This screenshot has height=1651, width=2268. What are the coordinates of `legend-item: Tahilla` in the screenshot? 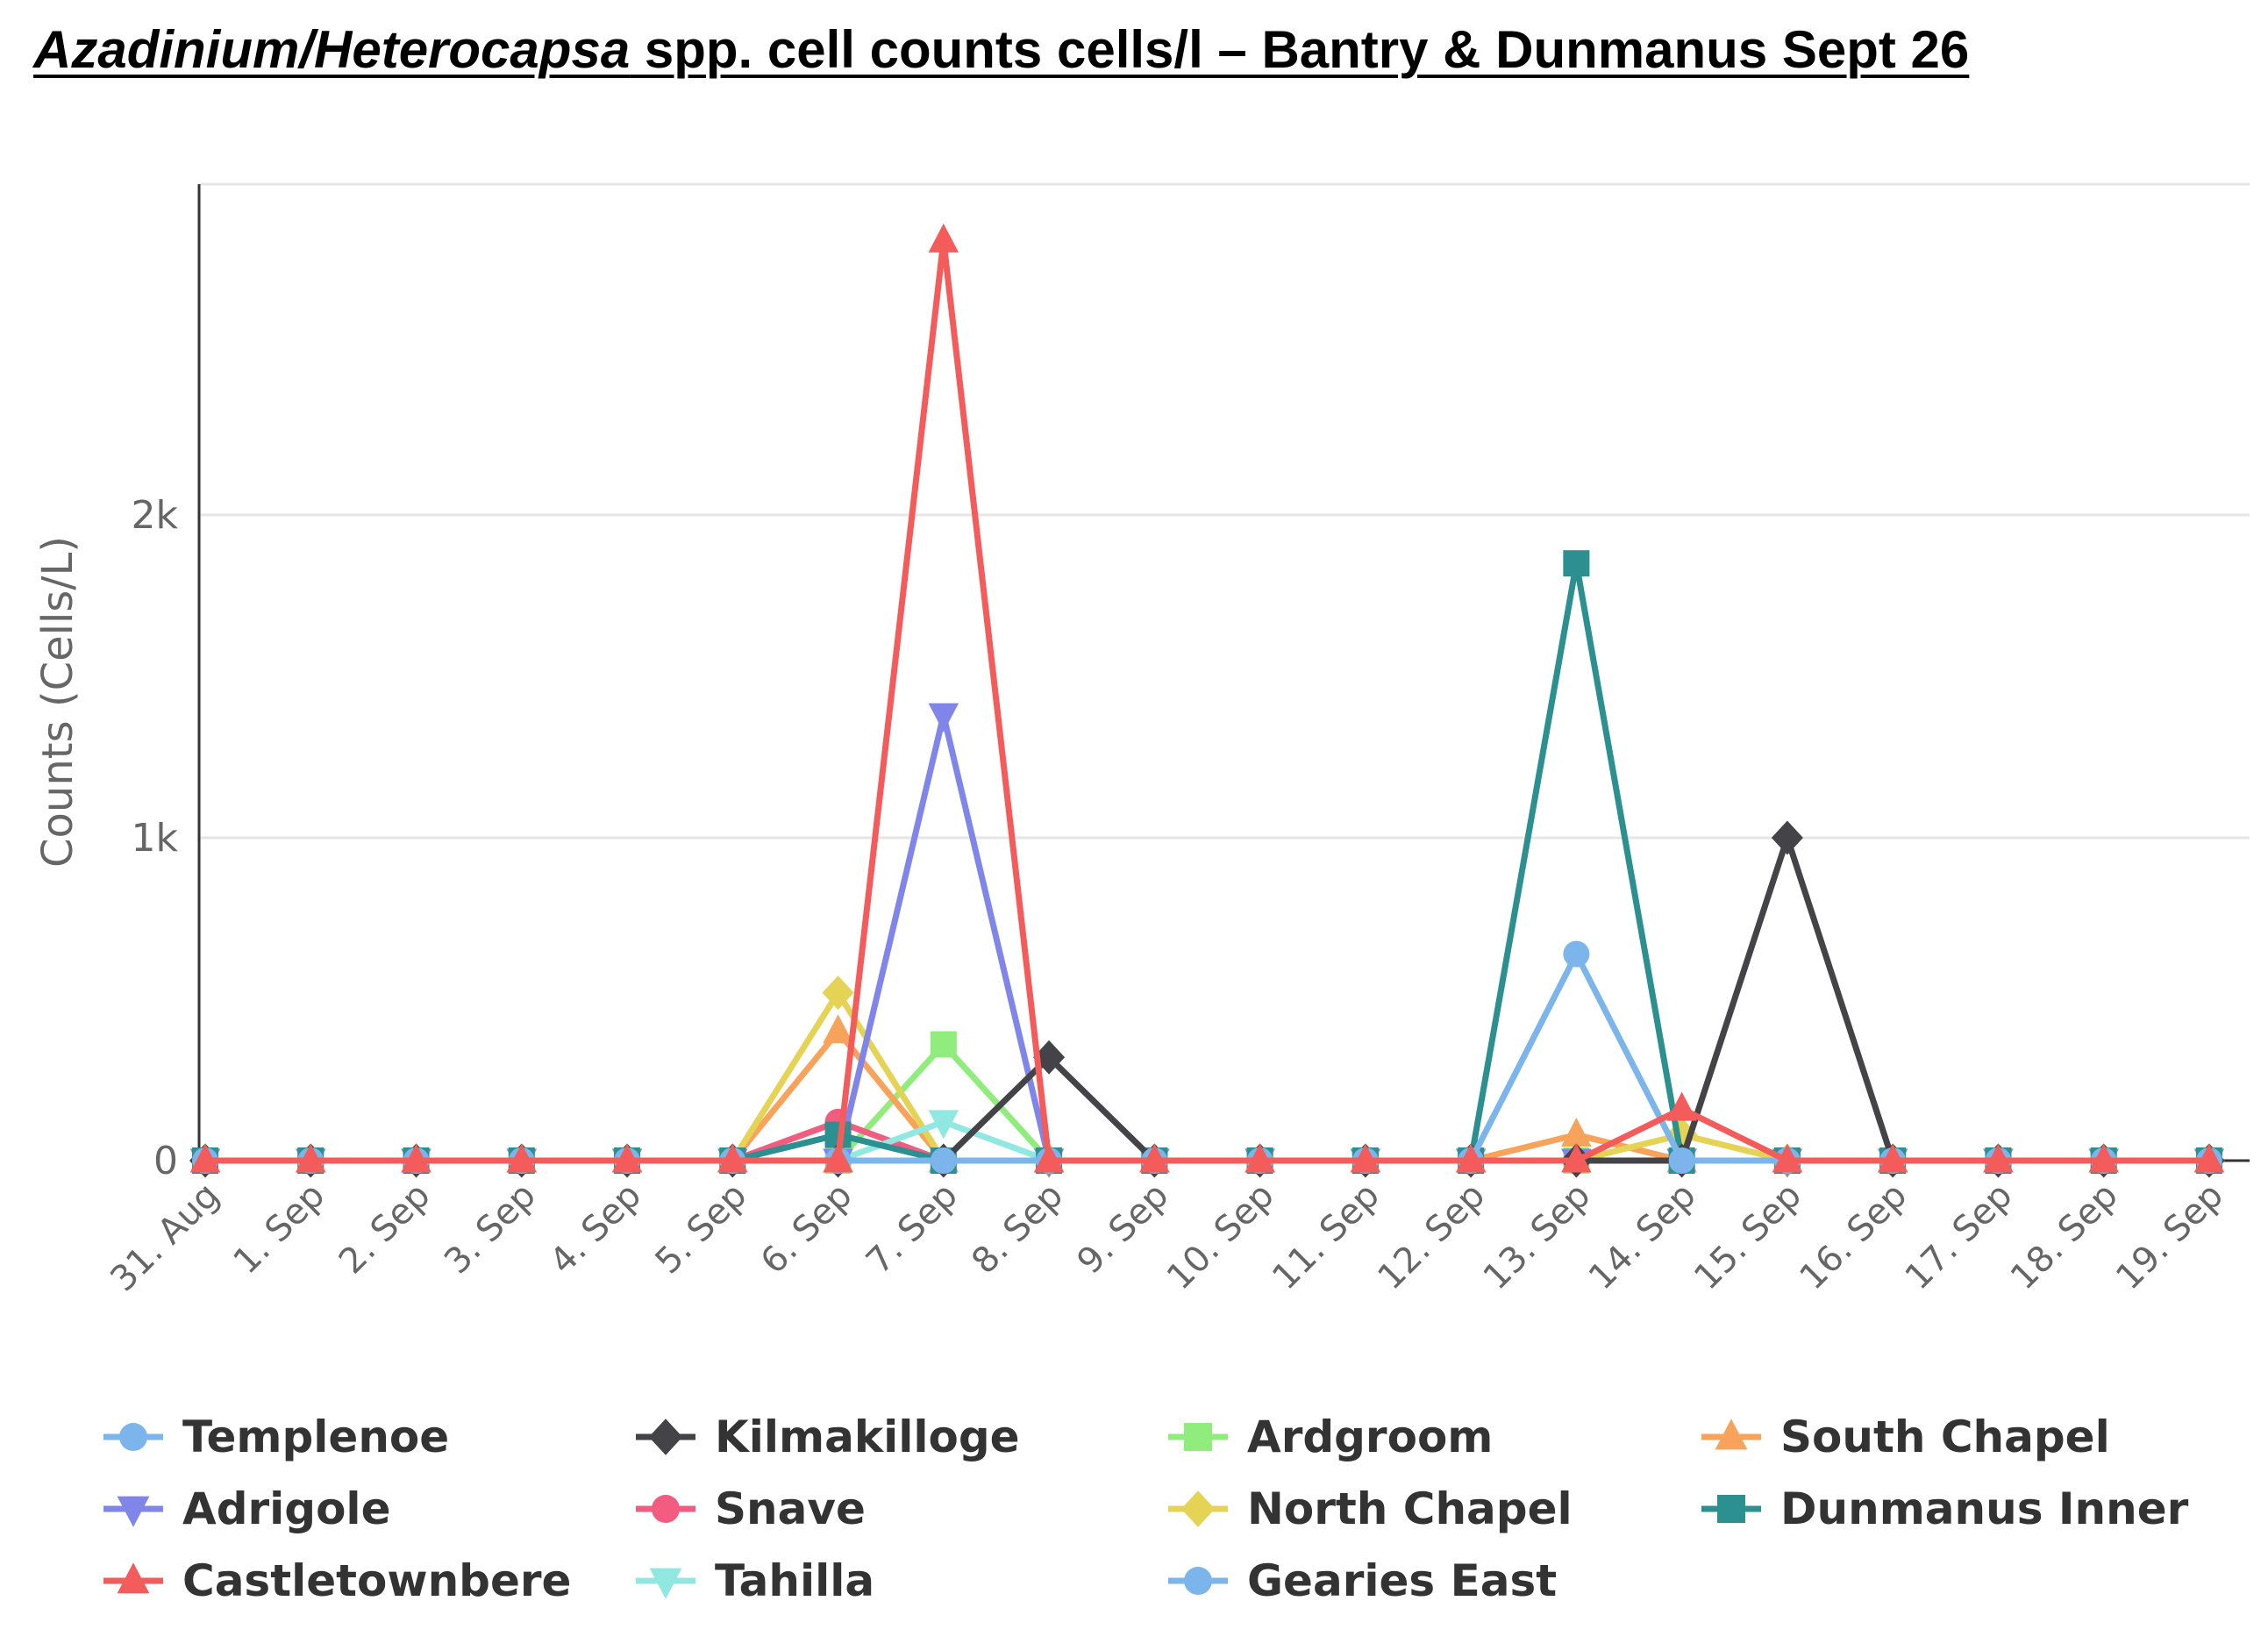 It's located at (755, 1581).